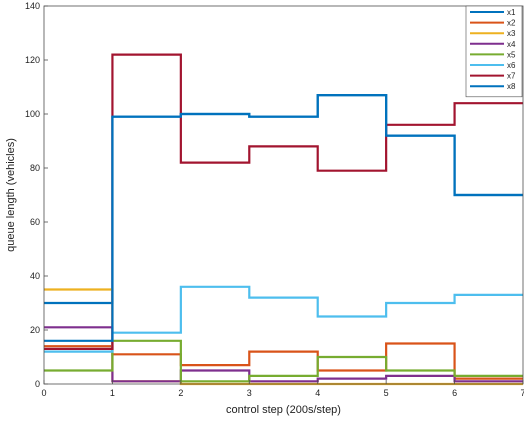 Image resolution: width=524 pixels, height=423 pixels. Describe the element at coordinates (35, 330) in the screenshot. I see `y-tick-label: 20` at that location.